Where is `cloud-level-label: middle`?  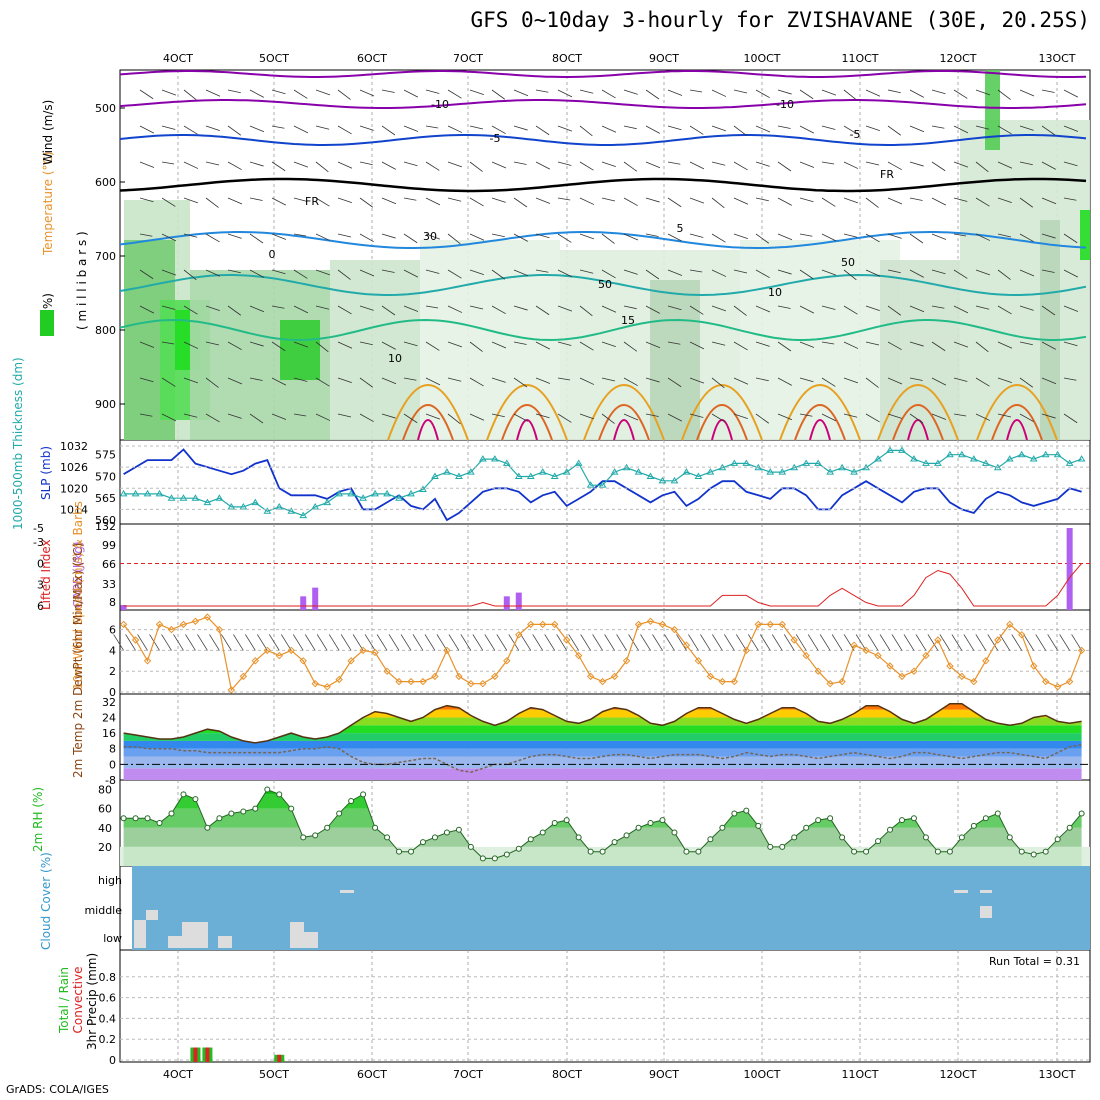
cloud-level-label: middle is located at coordinates (103, 910).